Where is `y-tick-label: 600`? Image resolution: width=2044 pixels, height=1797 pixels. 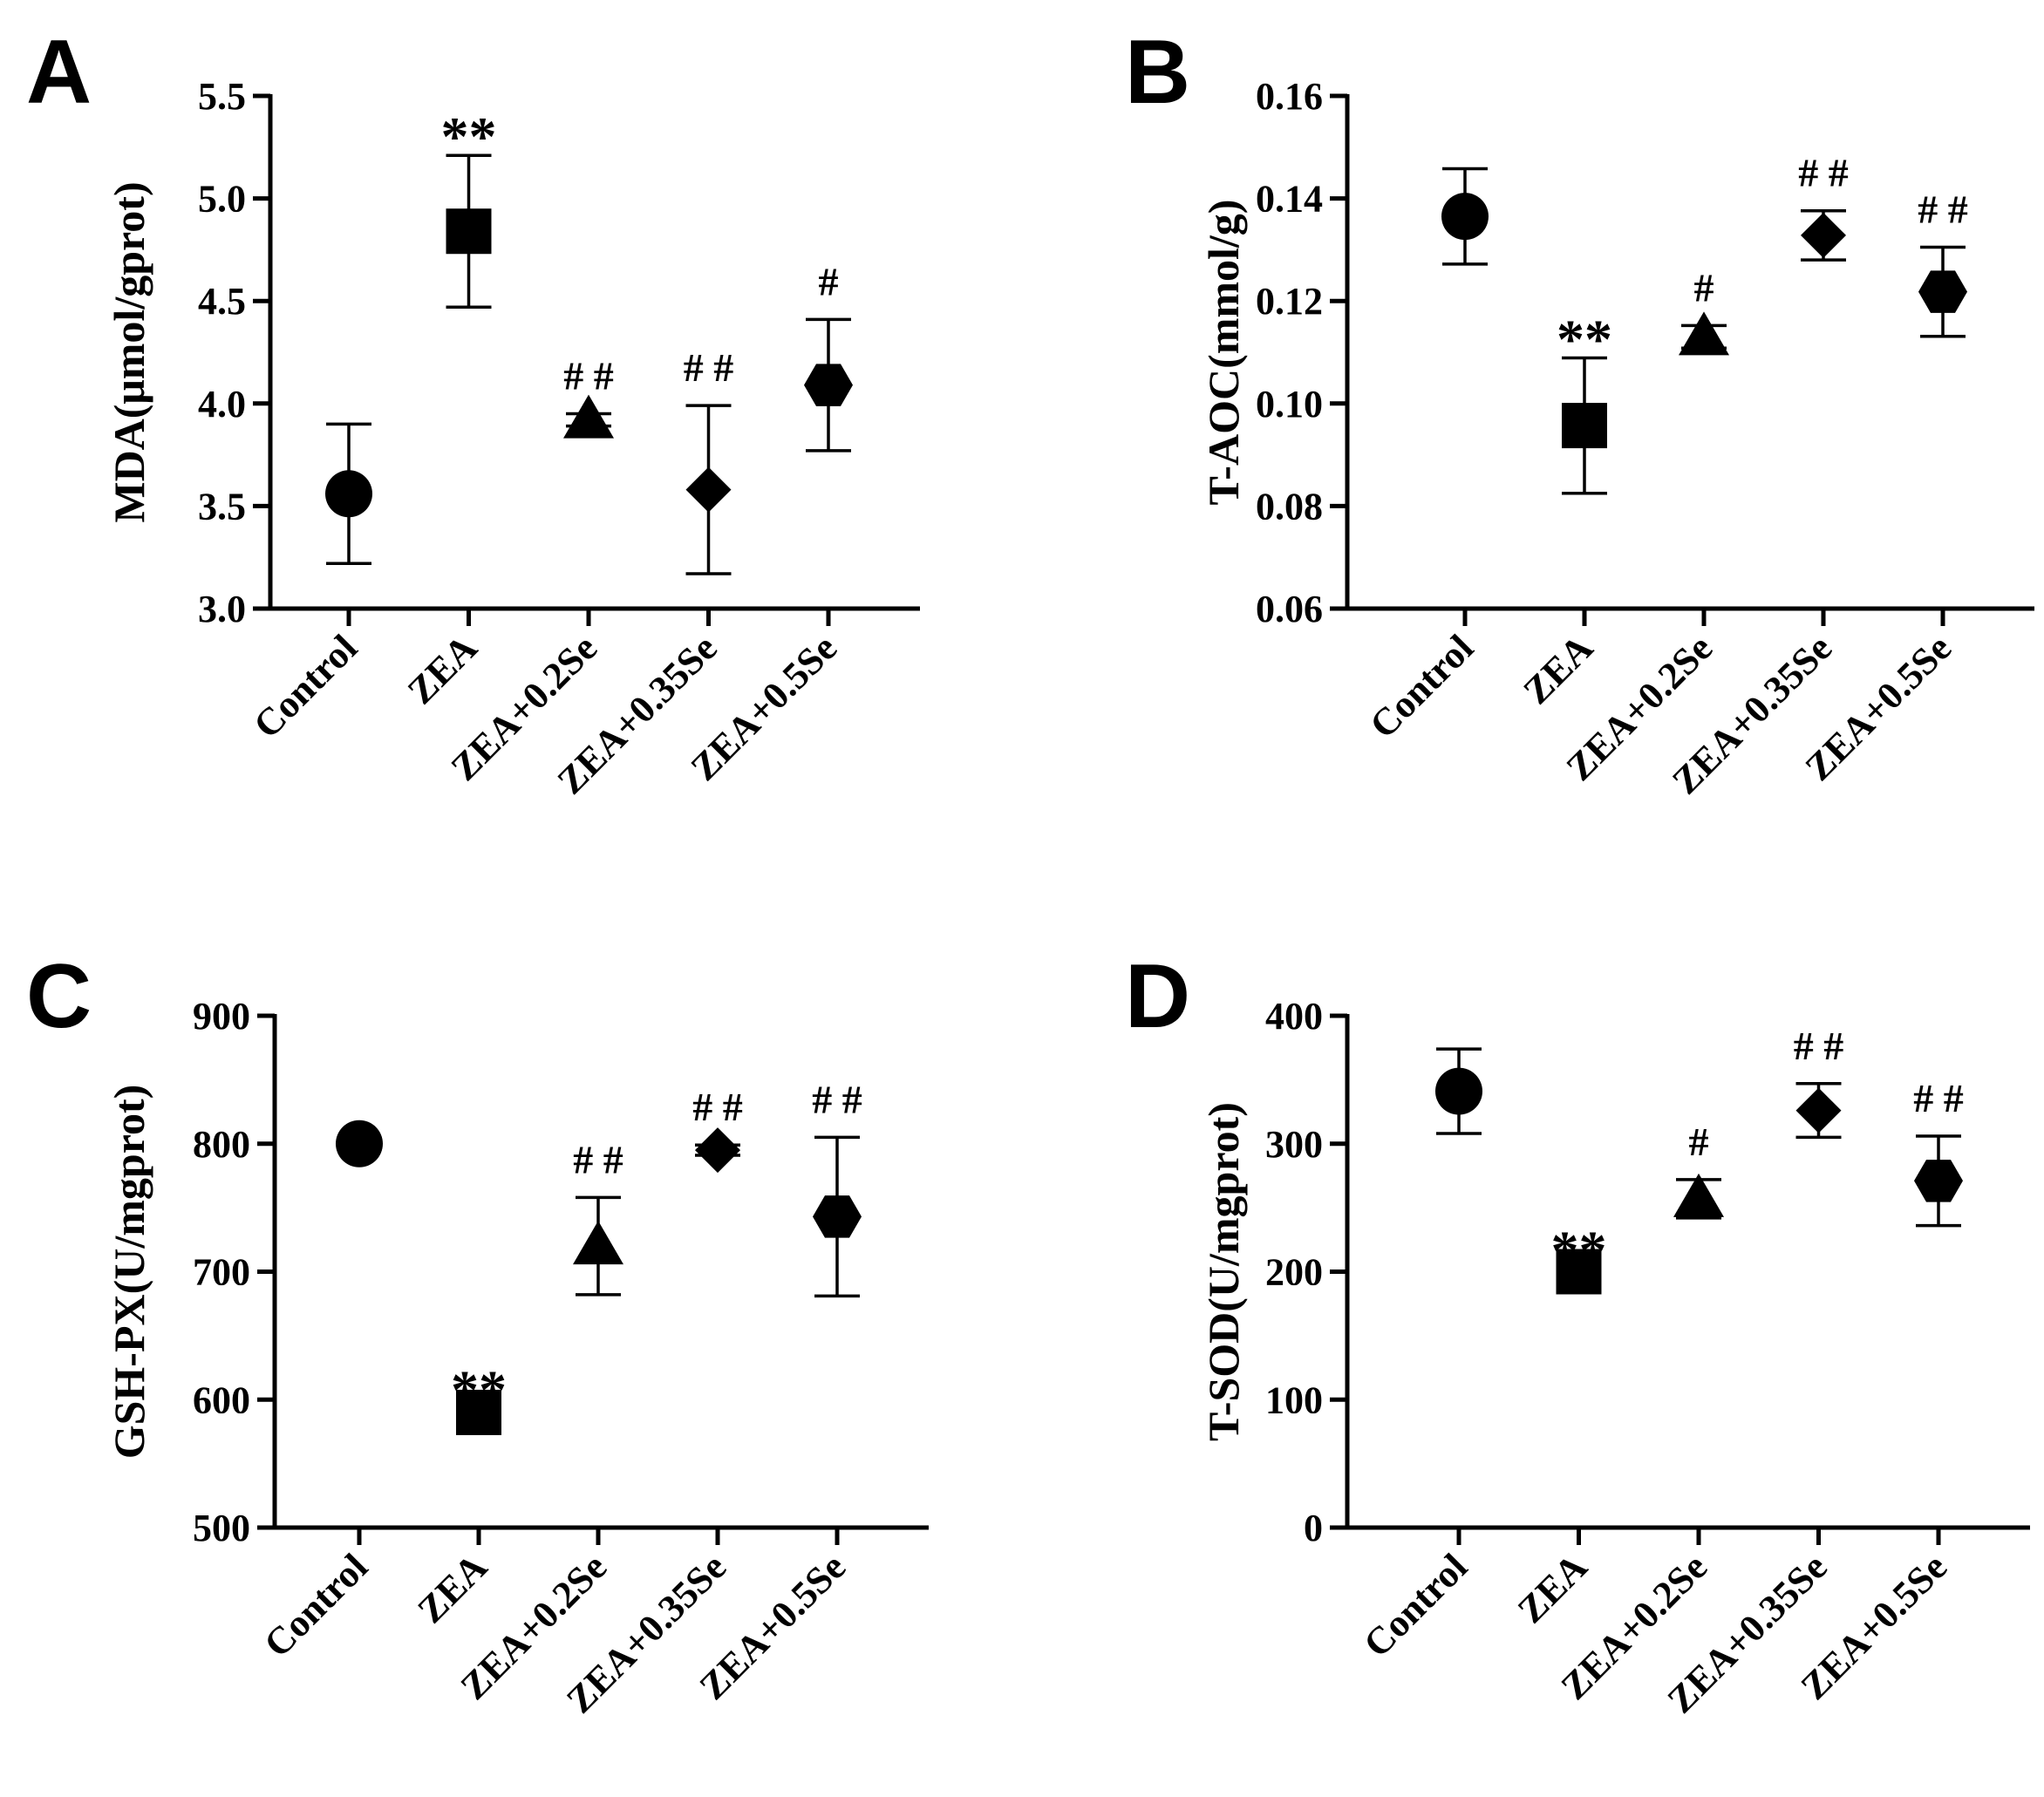
y-tick-label: 600 is located at coordinates (221, 1399).